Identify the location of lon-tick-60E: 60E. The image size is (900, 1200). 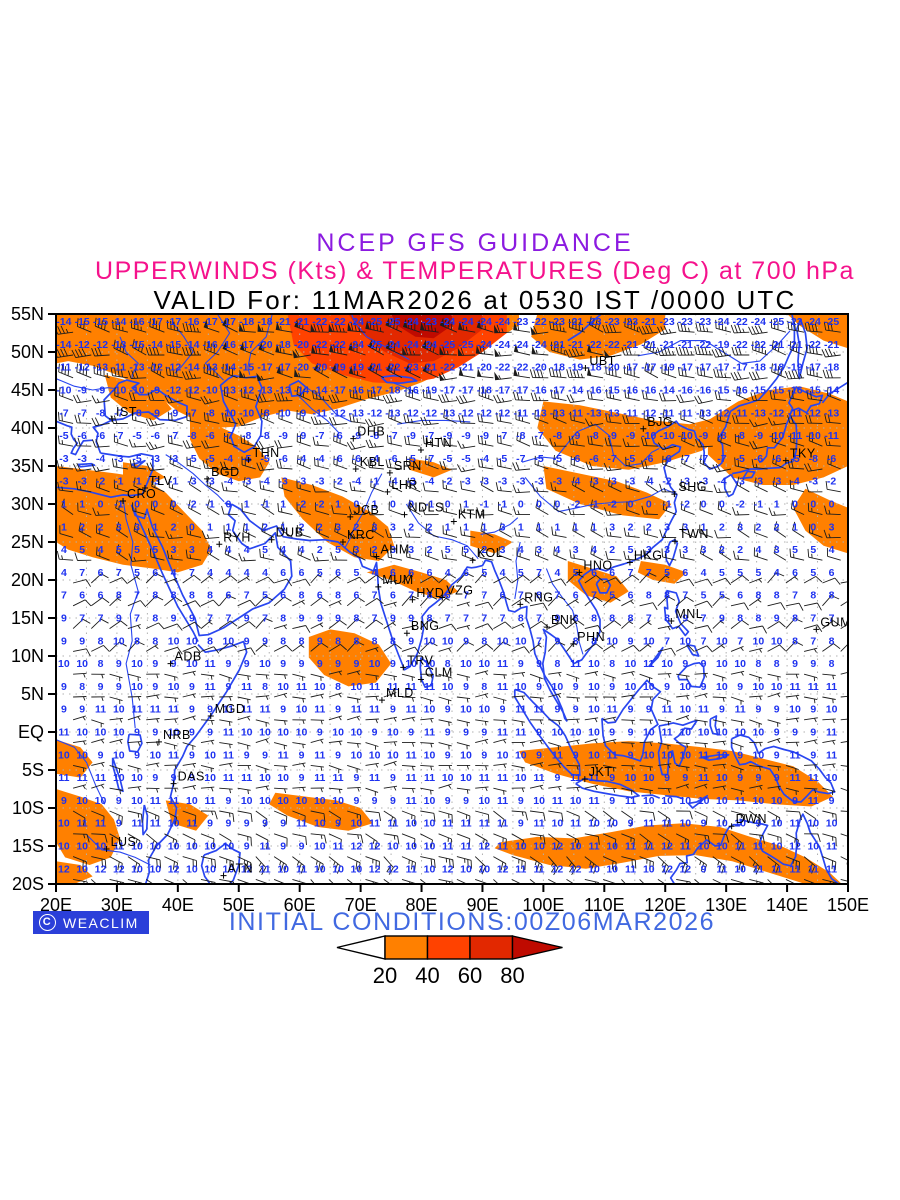
(300, 905).